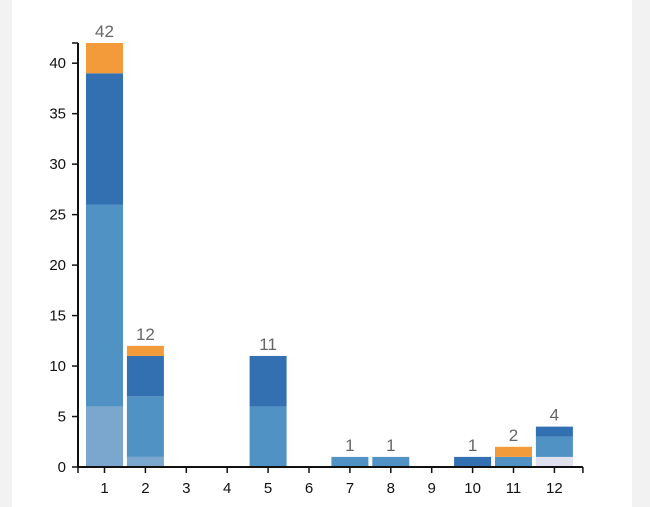 The image size is (650, 507). What do you see at coordinates (432, 488) in the screenshot?
I see `x-tick-label-9: 9` at bounding box center [432, 488].